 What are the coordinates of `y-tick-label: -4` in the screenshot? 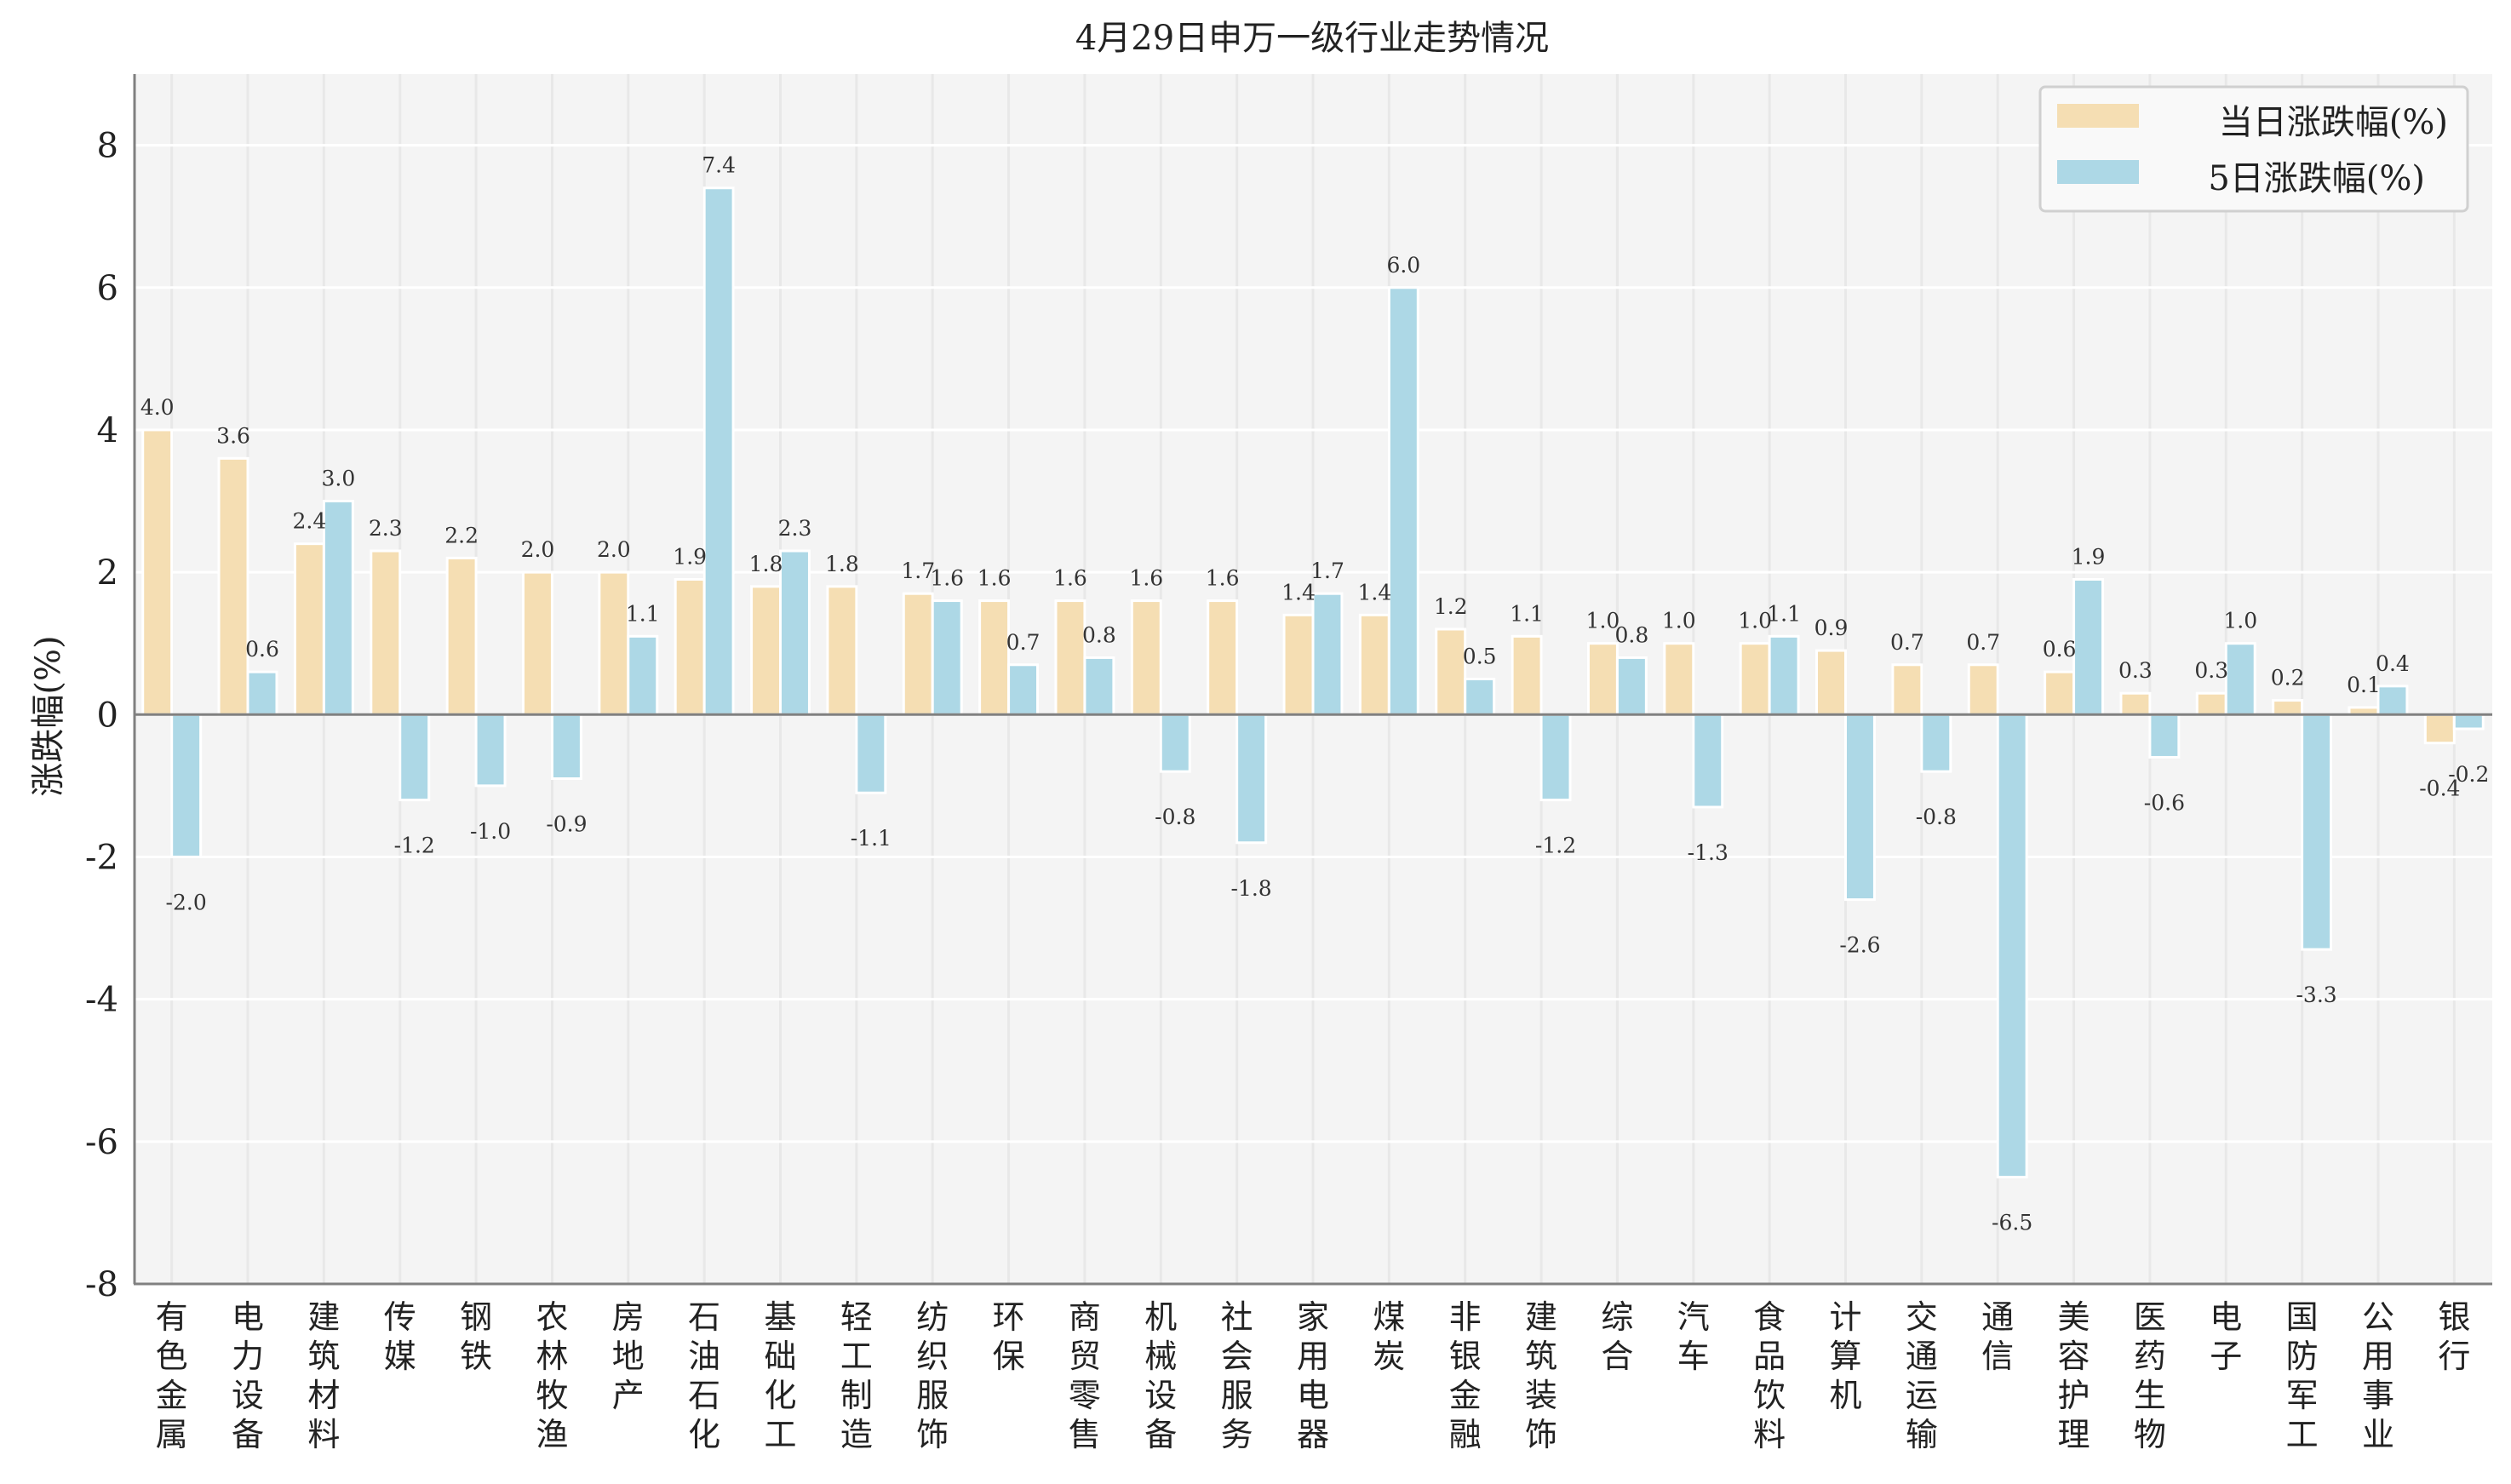 It's located at (101, 1000).